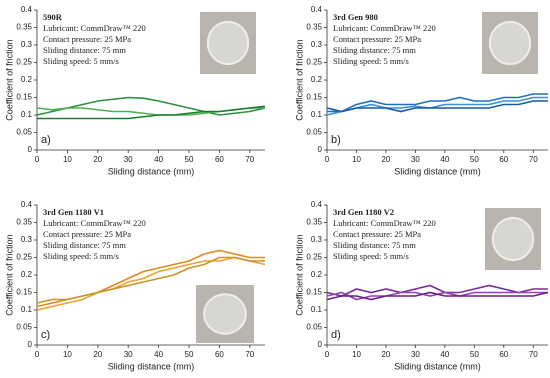 This screenshot has height=378, width=550. What do you see at coordinates (355, 17) in the screenshot?
I see `panel-title: 3rd Gen 980` at bounding box center [355, 17].